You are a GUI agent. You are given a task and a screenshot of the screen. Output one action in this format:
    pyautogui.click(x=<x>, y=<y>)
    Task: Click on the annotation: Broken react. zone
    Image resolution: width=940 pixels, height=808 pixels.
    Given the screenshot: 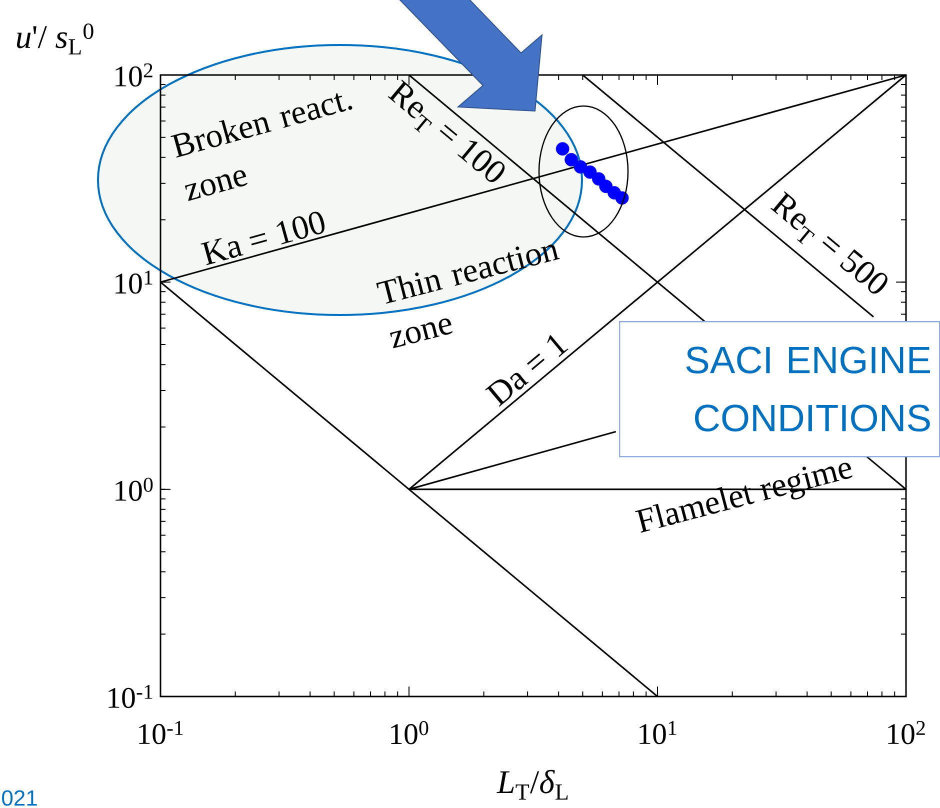 What is the action you would take?
    pyautogui.click(x=261, y=147)
    